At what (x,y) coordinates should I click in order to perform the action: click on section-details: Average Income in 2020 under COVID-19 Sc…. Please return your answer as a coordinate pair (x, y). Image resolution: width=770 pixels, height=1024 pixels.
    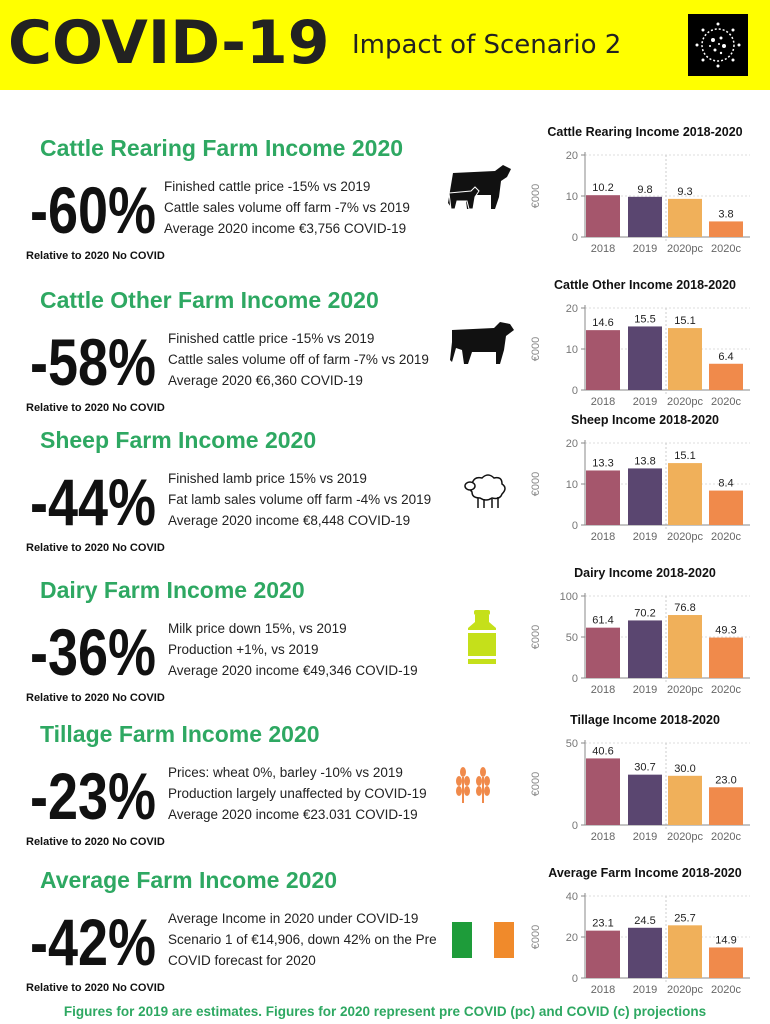
    Looking at the image, I should click on (302, 939).